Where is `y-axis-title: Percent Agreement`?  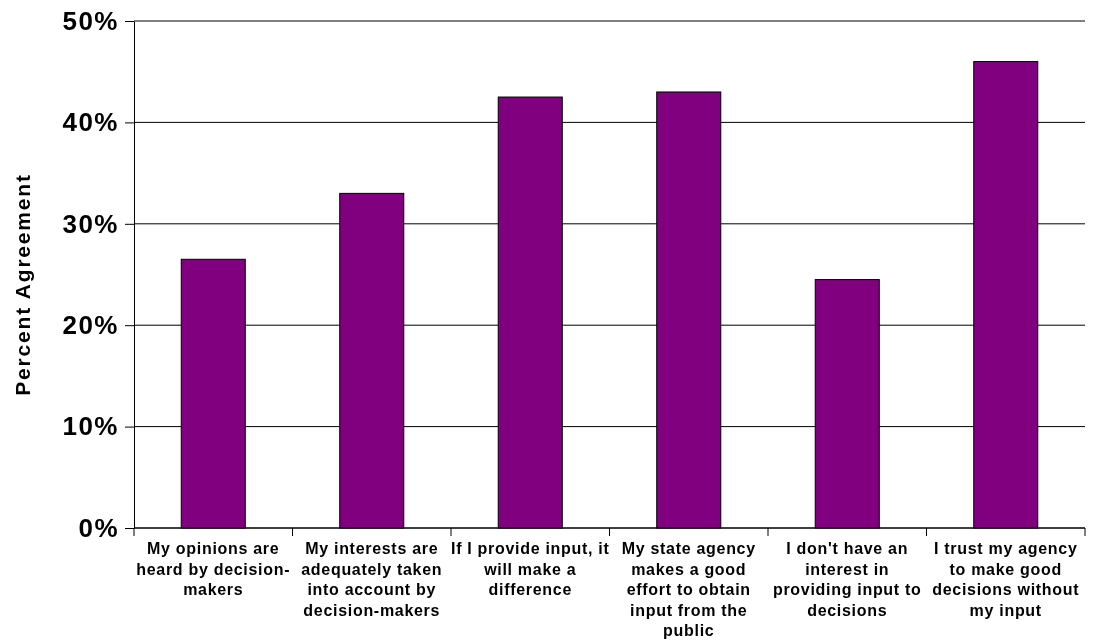
y-axis-title: Percent Agreement is located at coordinates (22, 284).